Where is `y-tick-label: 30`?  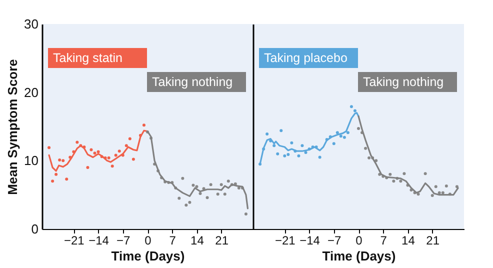 y-tick-label: 30 is located at coordinates (31, 24).